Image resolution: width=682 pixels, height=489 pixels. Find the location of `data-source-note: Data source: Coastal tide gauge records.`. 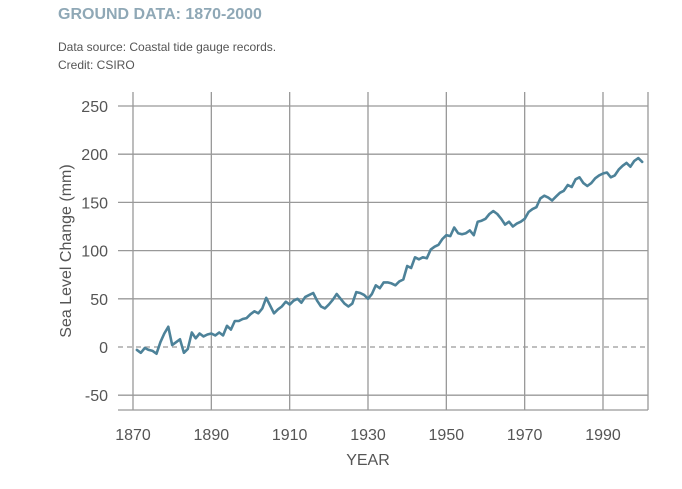

data-source-note: Data source: Coastal tide gauge records. is located at coordinates (167, 47).